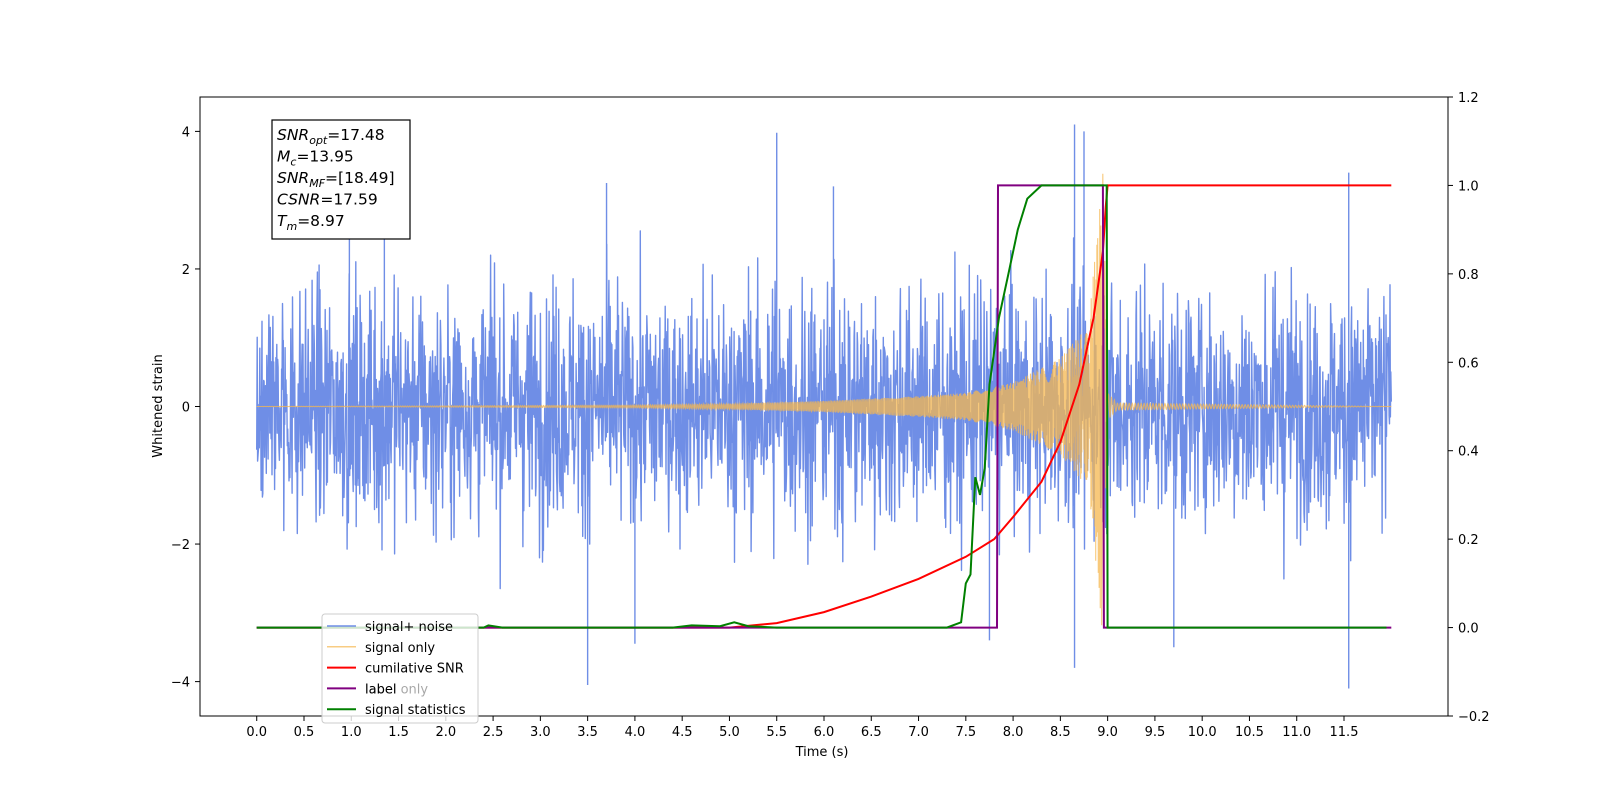 The width and height of the screenshot is (1600, 800). What do you see at coordinates (1107, 732) in the screenshot?
I see `x-tick-label: 9.0` at bounding box center [1107, 732].